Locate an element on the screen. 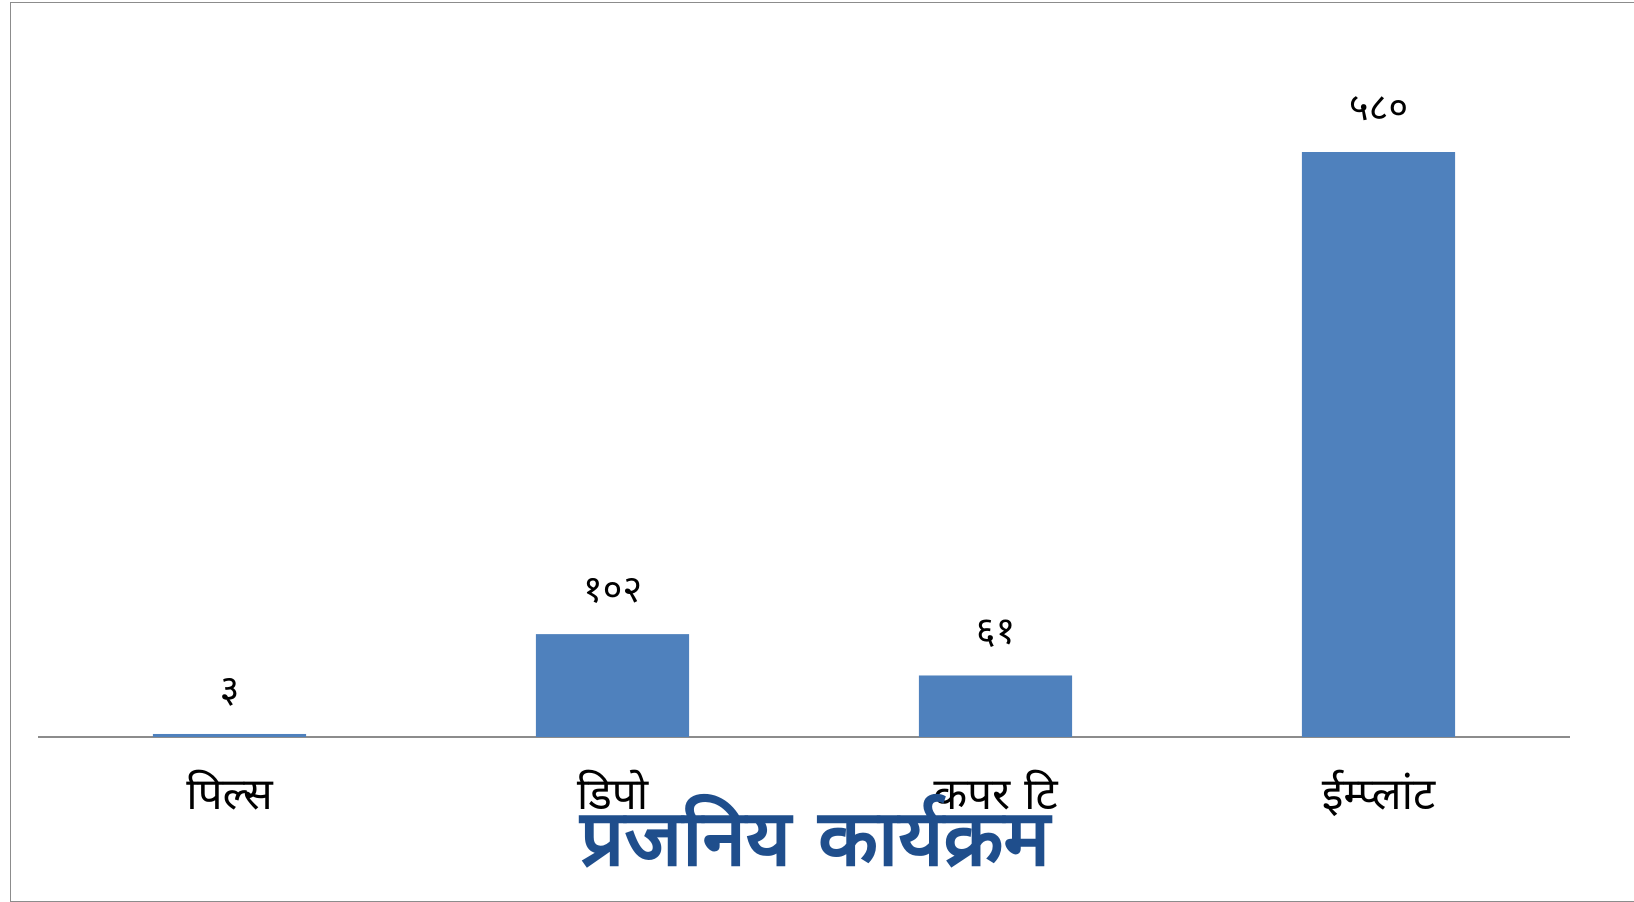 The image size is (1634, 902). slide-title-partial: प्रजनिय कार्यक्रम is located at coordinates (815, 839).